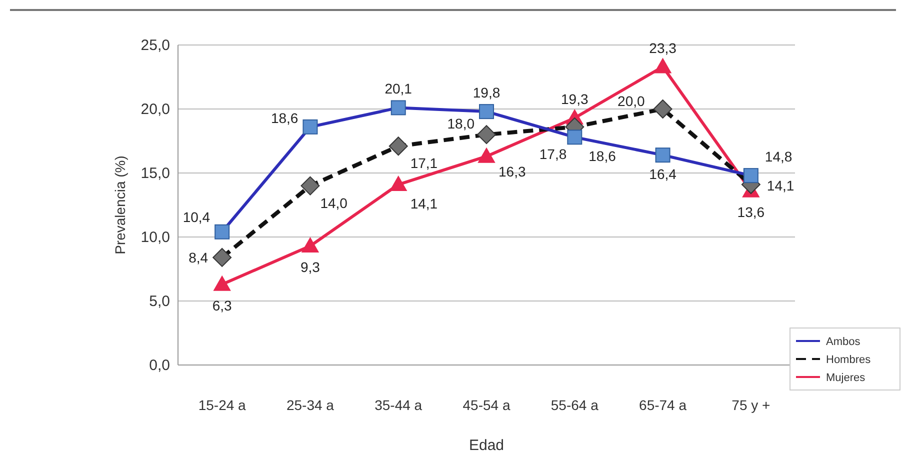 Image resolution: width=906 pixels, height=457 pixels. I want to click on data-label: 13,6, so click(751, 212).